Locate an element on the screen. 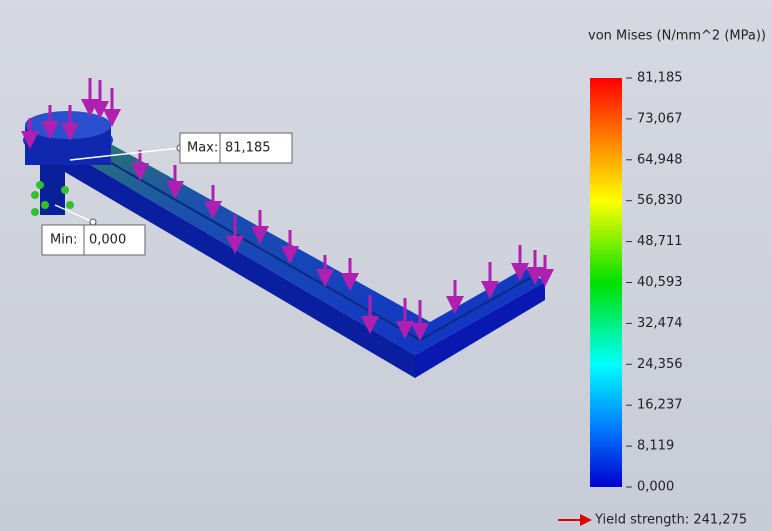 This screenshot has height=531, width=772. yield-marker is located at coordinates (575, 520).